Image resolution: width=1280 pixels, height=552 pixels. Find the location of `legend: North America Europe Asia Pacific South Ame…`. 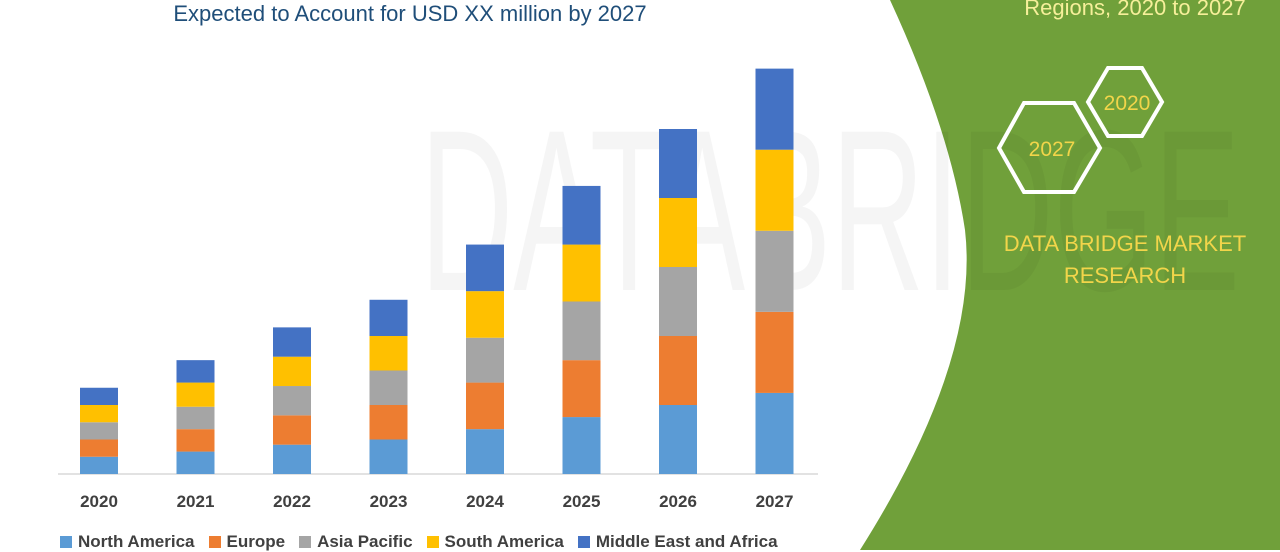

legend: North America Europe Asia Pacific South Ame… is located at coordinates (419, 542).